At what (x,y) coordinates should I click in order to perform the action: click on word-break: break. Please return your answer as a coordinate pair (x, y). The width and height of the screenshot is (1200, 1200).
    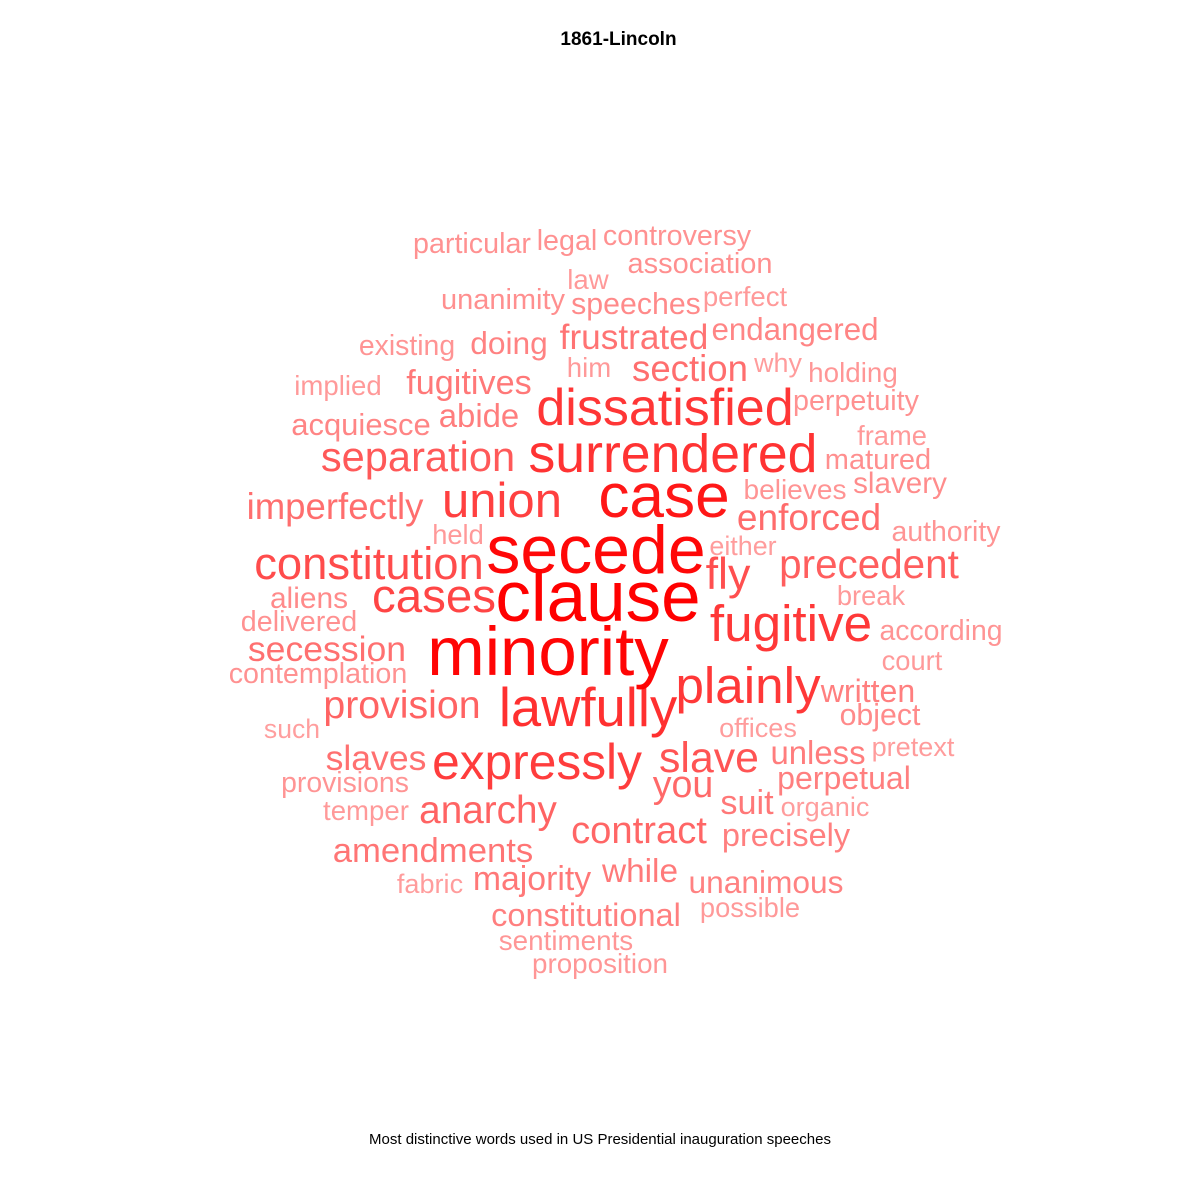
    Looking at the image, I should click on (871, 595).